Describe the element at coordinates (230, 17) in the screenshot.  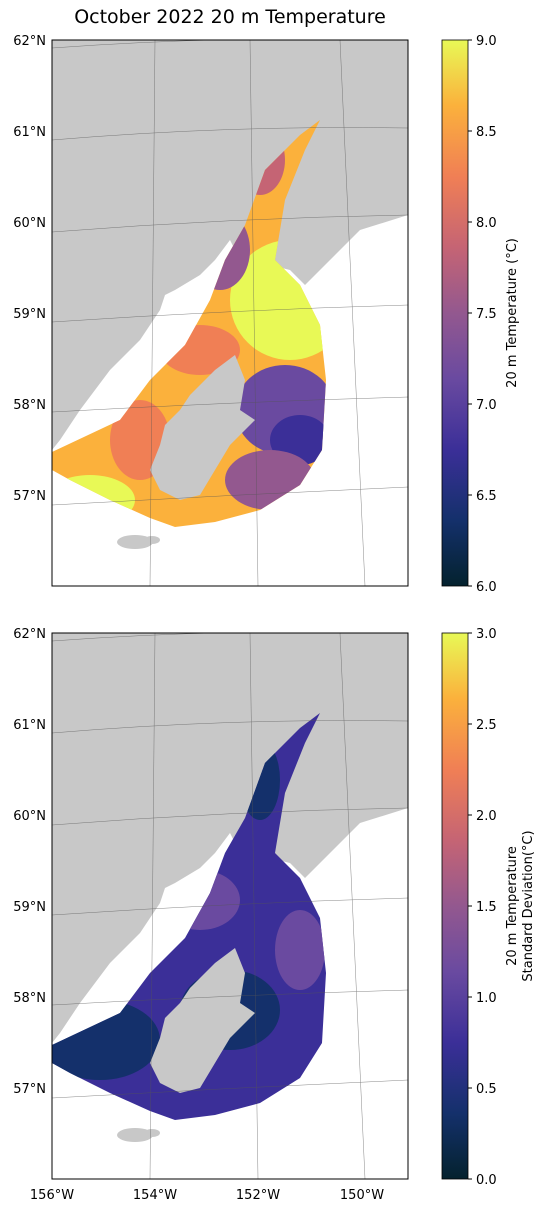
I see `figure-title: October 2022 20 m Temperature` at that location.